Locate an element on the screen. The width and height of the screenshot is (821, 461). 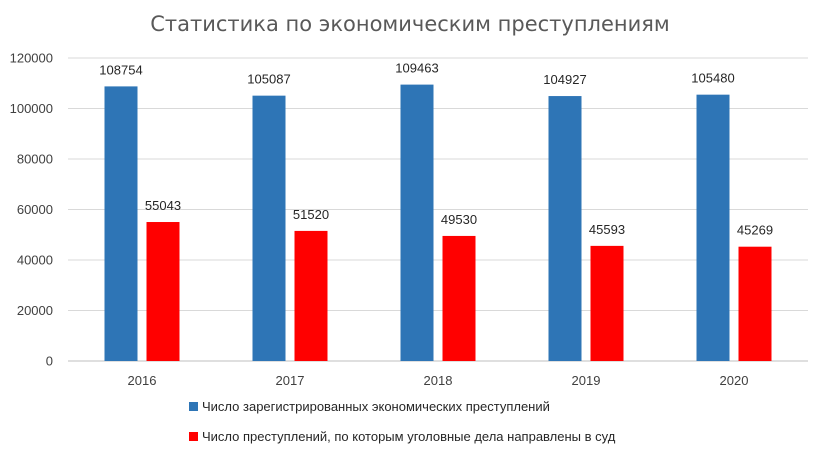
bar-sent-to-court-2019 is located at coordinates (607, 303).